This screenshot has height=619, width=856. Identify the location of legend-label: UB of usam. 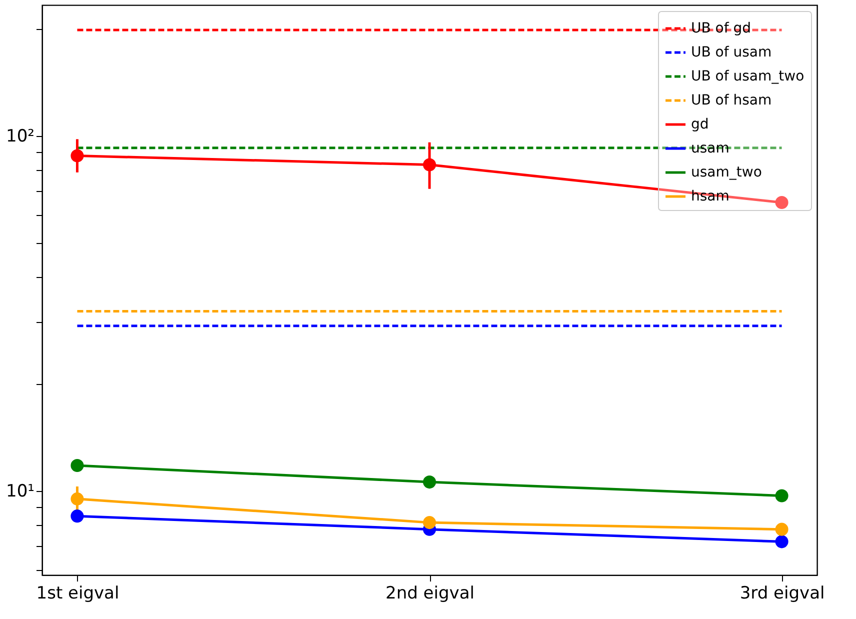
(731, 52).